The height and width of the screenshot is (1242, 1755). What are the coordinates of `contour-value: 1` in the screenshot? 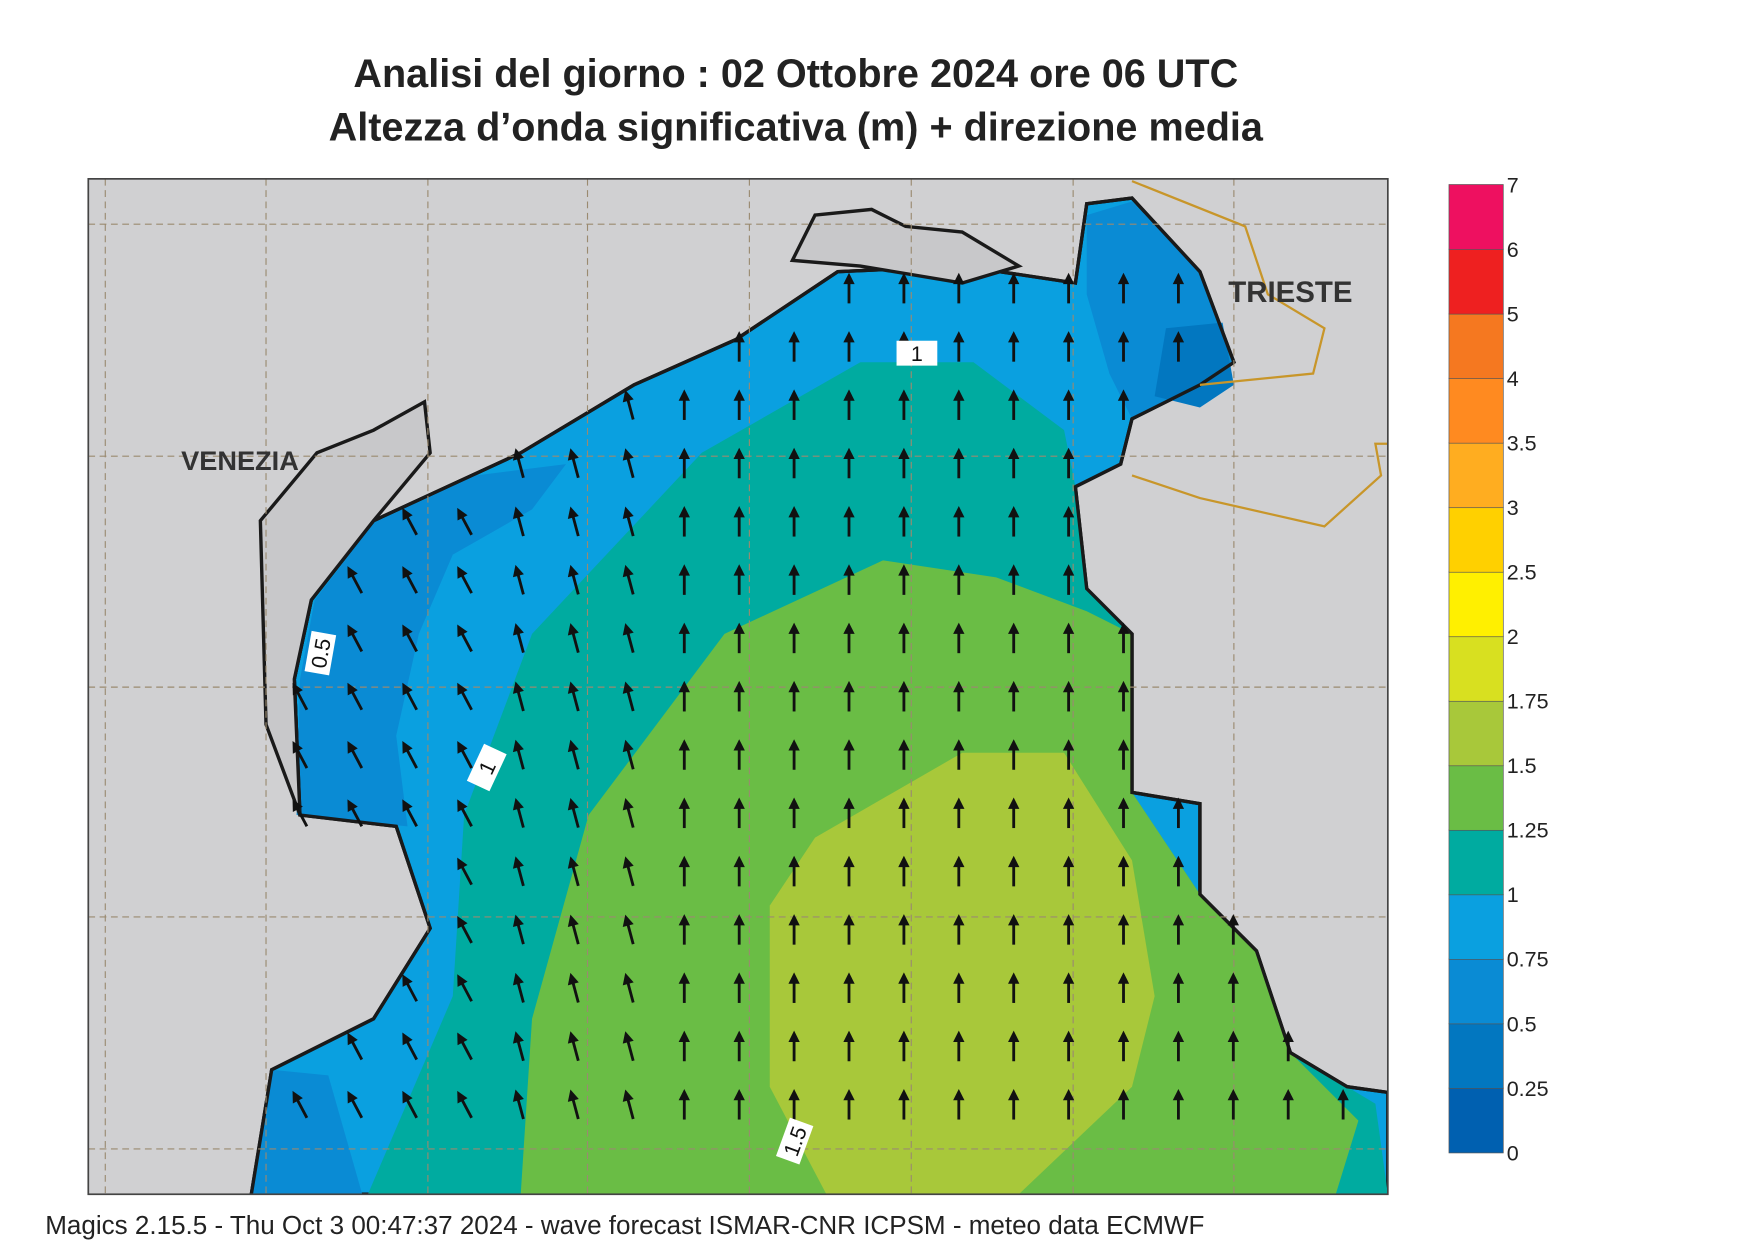 It's located at (917, 354).